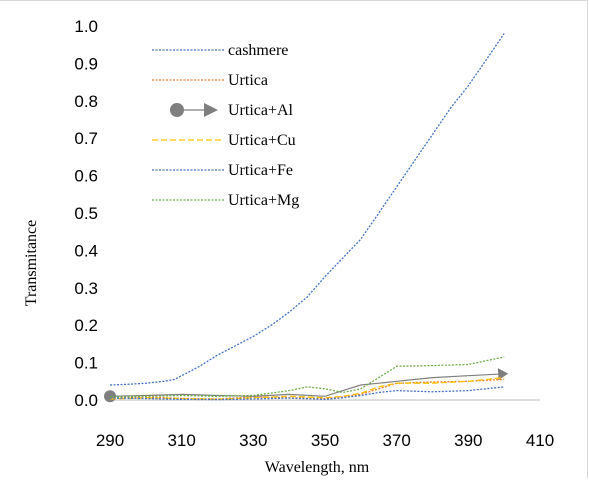 The height and width of the screenshot is (484, 589). What do you see at coordinates (177, 110) in the screenshot?
I see `legend-marker-circle` at bounding box center [177, 110].